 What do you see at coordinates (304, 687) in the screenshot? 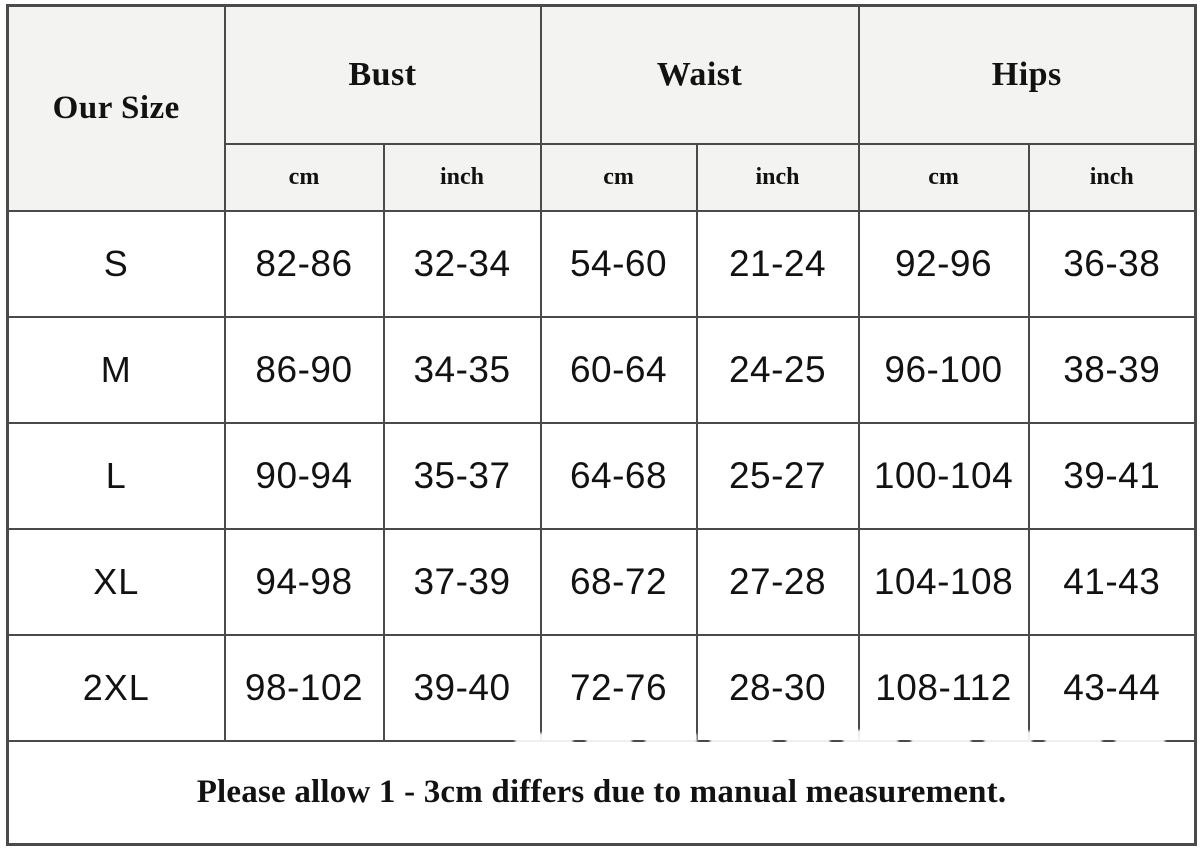
I see `value-cell: 98-102` at bounding box center [304, 687].